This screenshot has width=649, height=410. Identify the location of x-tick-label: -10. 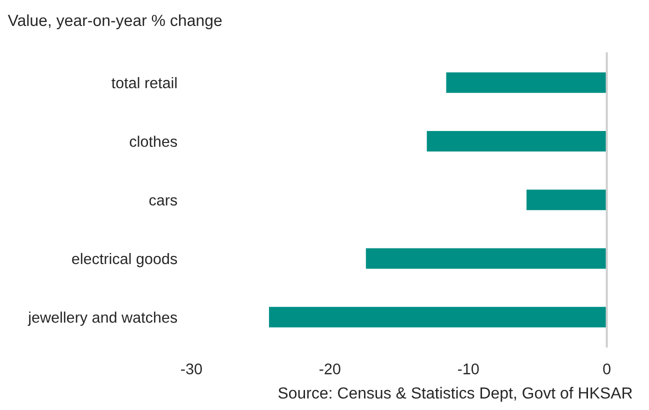
(468, 369).